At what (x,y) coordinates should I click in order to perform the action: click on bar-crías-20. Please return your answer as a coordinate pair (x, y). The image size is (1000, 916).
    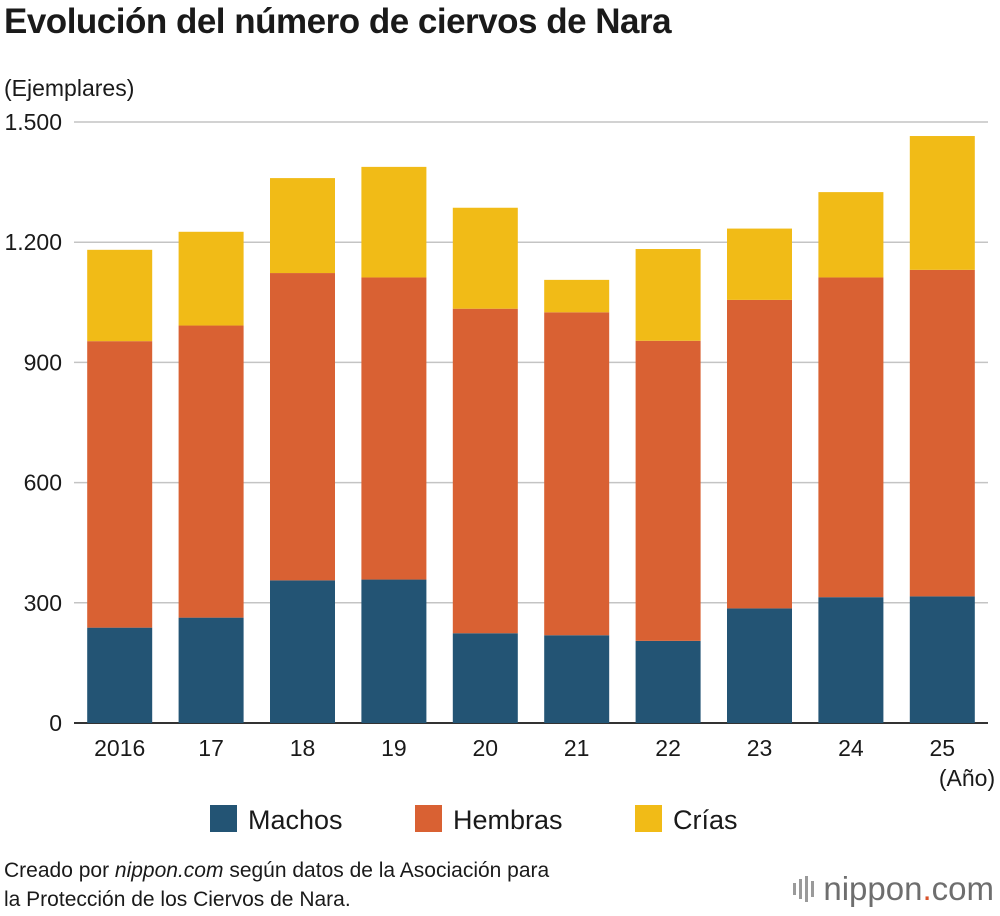
    Looking at the image, I should click on (485, 258).